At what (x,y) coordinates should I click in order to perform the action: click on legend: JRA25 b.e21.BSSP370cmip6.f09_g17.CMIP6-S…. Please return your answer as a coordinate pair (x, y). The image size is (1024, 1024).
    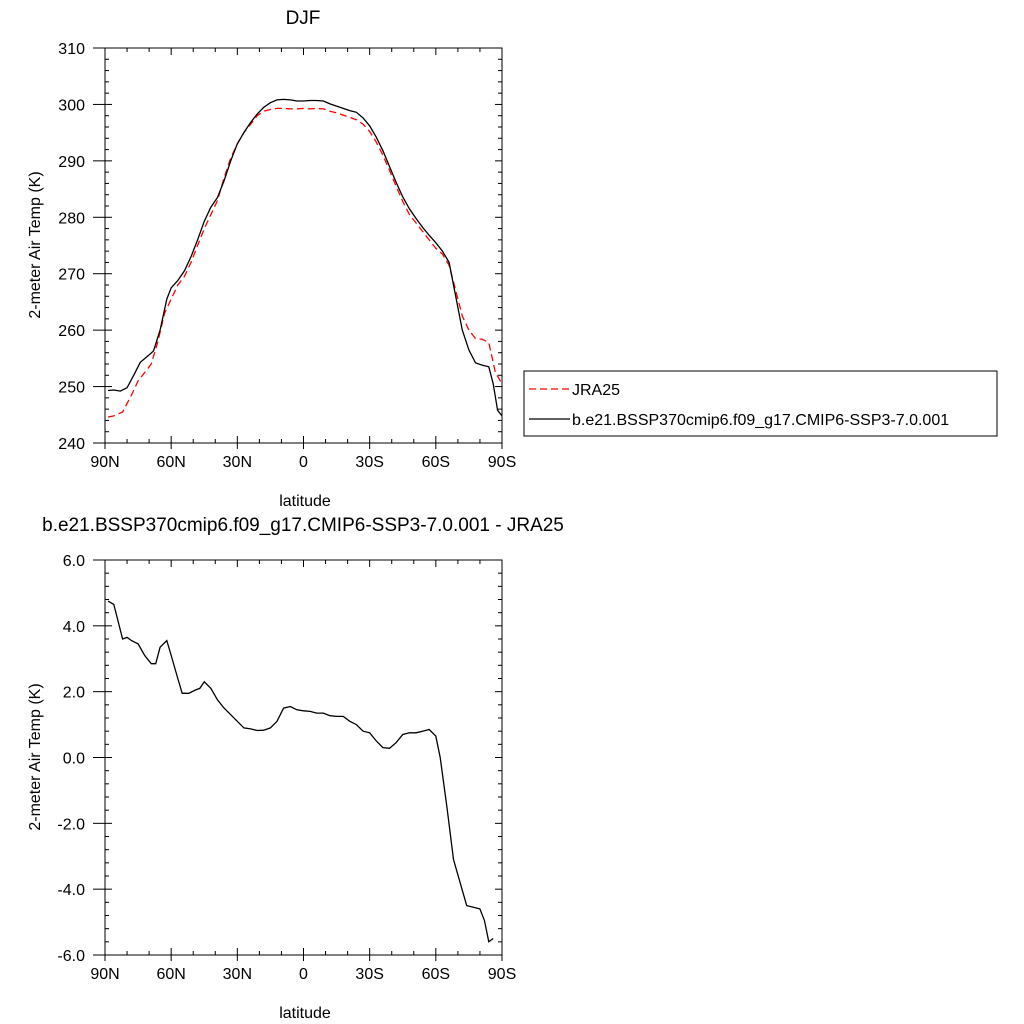
    Looking at the image, I should click on (760, 403).